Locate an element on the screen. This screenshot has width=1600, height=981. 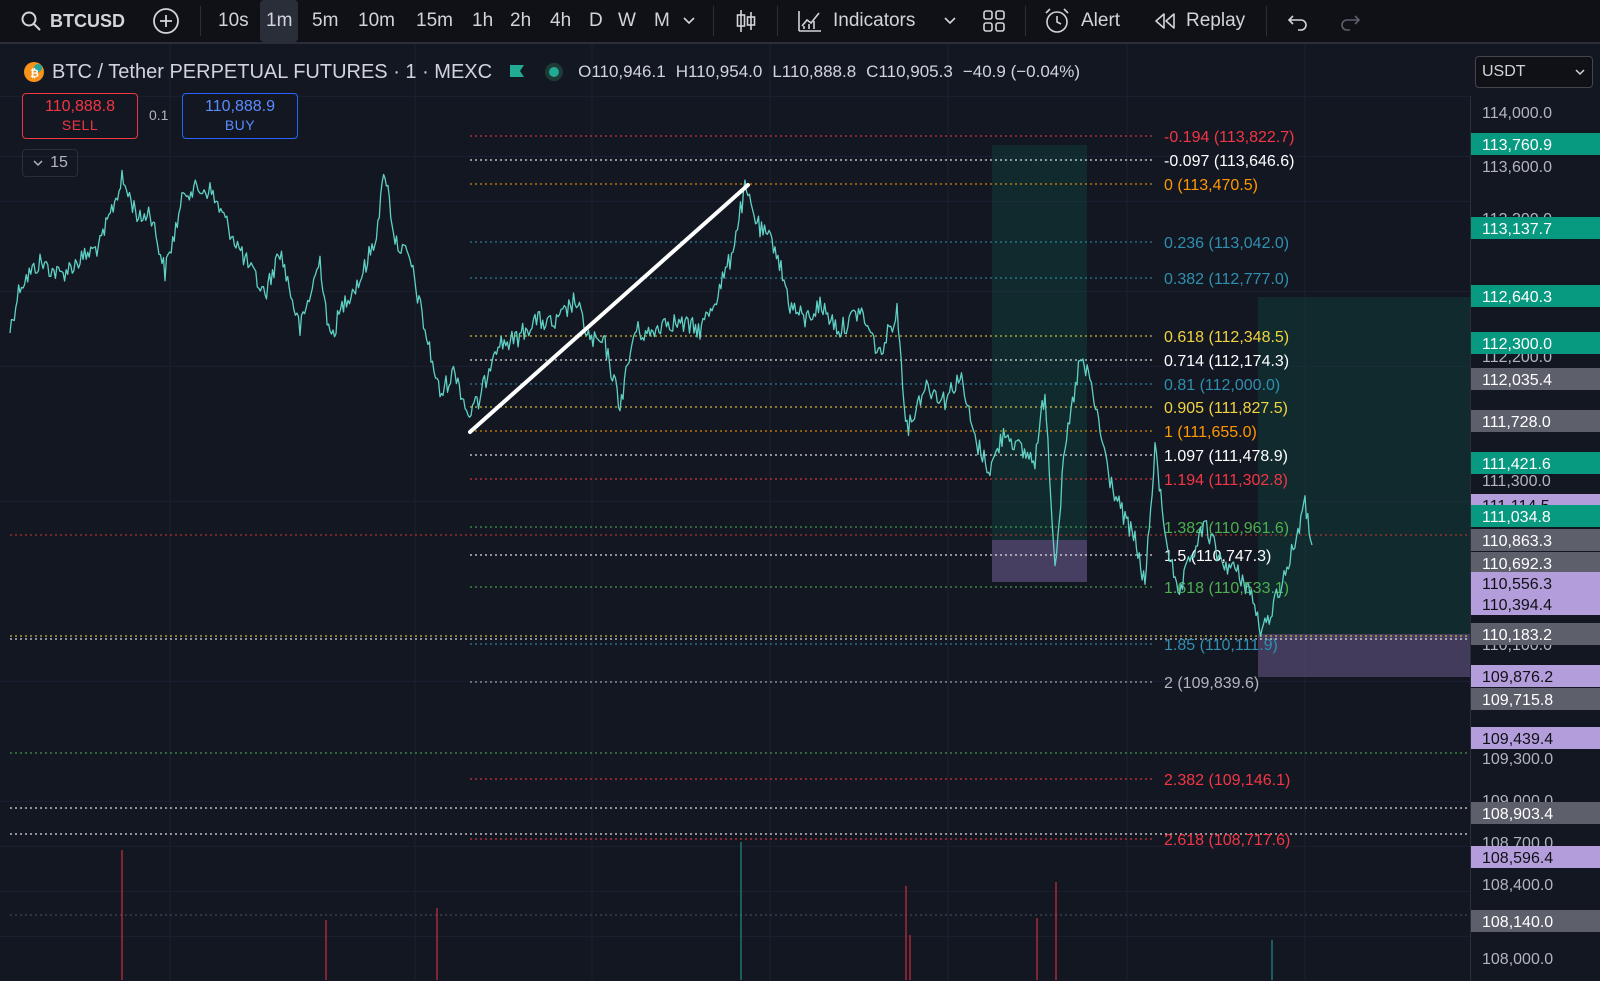
bitcoin-logo-icon: ₿ is located at coordinates (34, 72).